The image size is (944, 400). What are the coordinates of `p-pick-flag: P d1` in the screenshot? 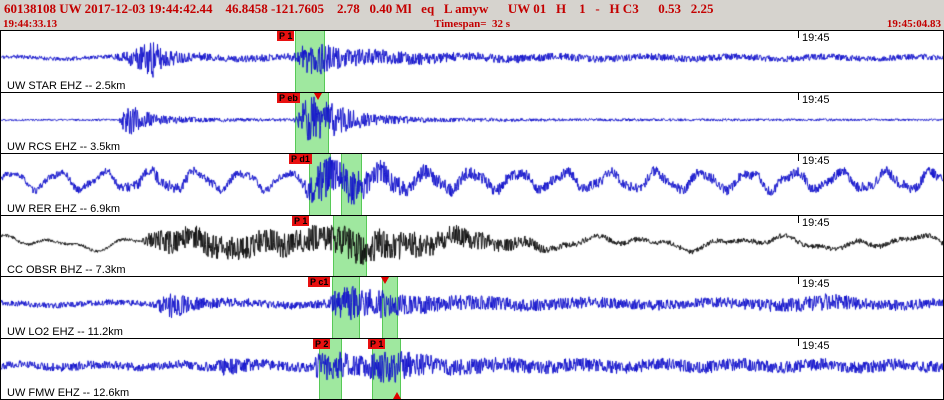 It's located at (300, 159).